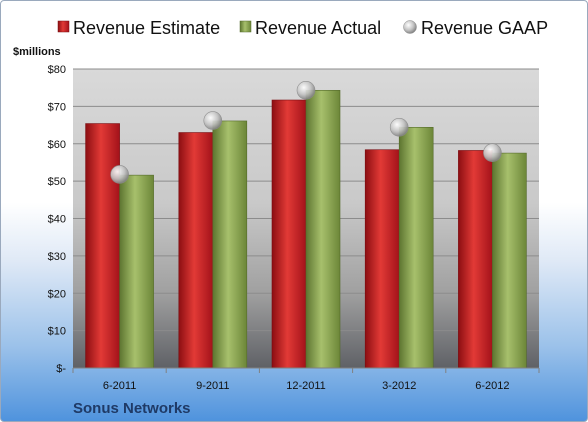 The image size is (588, 422). What do you see at coordinates (306, 386) in the screenshot?
I see `x-tick-label: 12-2011` at bounding box center [306, 386].